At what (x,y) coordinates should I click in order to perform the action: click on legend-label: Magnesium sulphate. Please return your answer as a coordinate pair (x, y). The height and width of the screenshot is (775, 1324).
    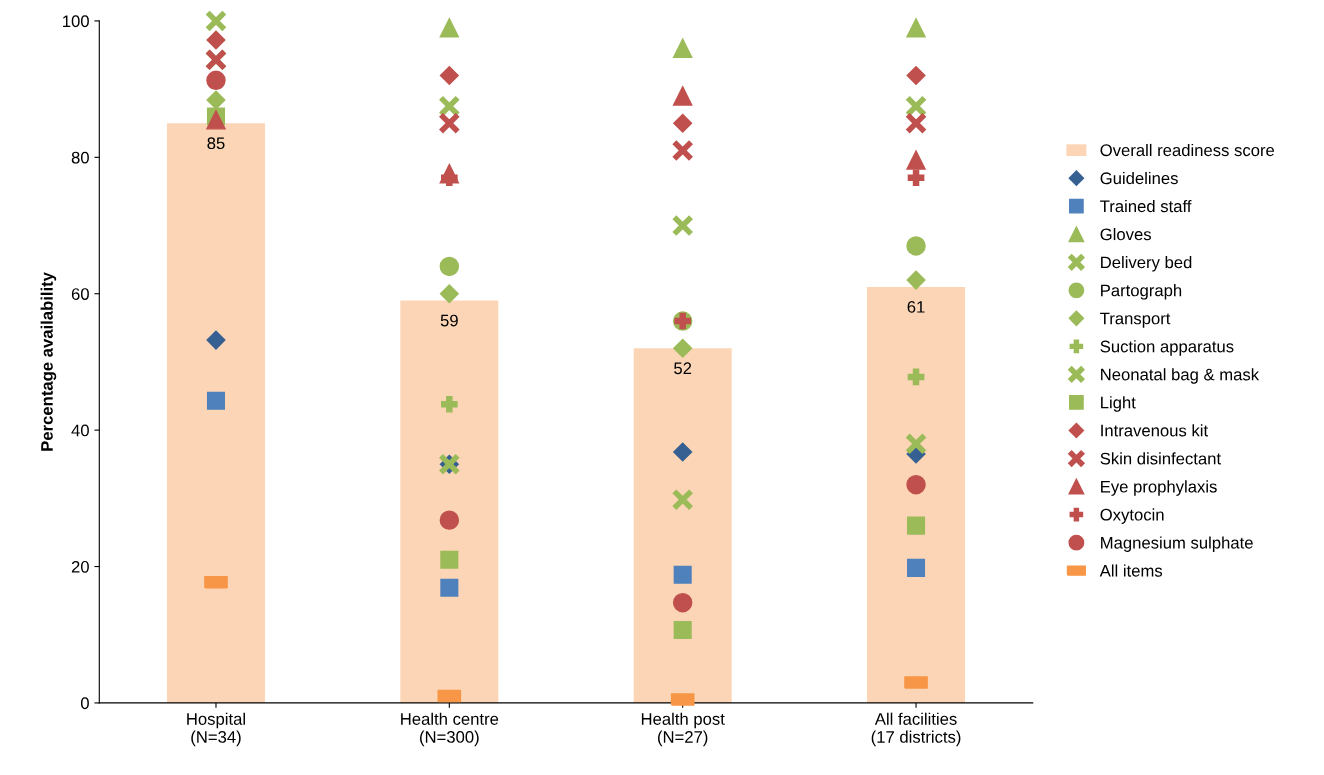
    Looking at the image, I should click on (1177, 544).